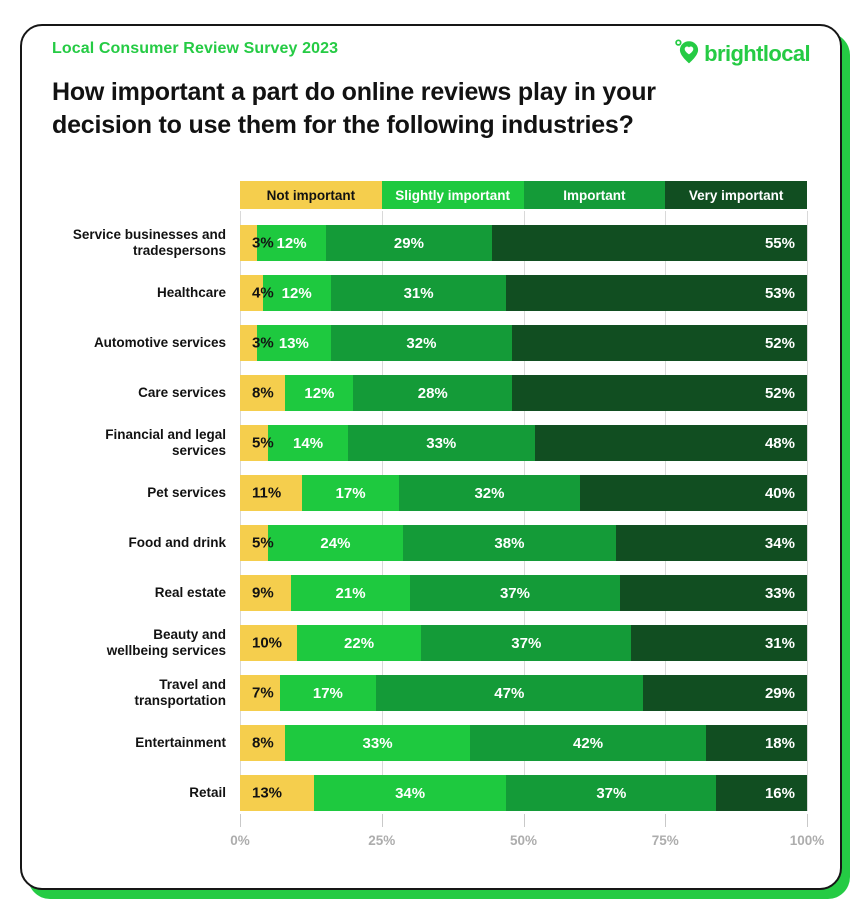 The width and height of the screenshot is (860, 910). I want to click on segment-value: 29%, so click(779, 693).